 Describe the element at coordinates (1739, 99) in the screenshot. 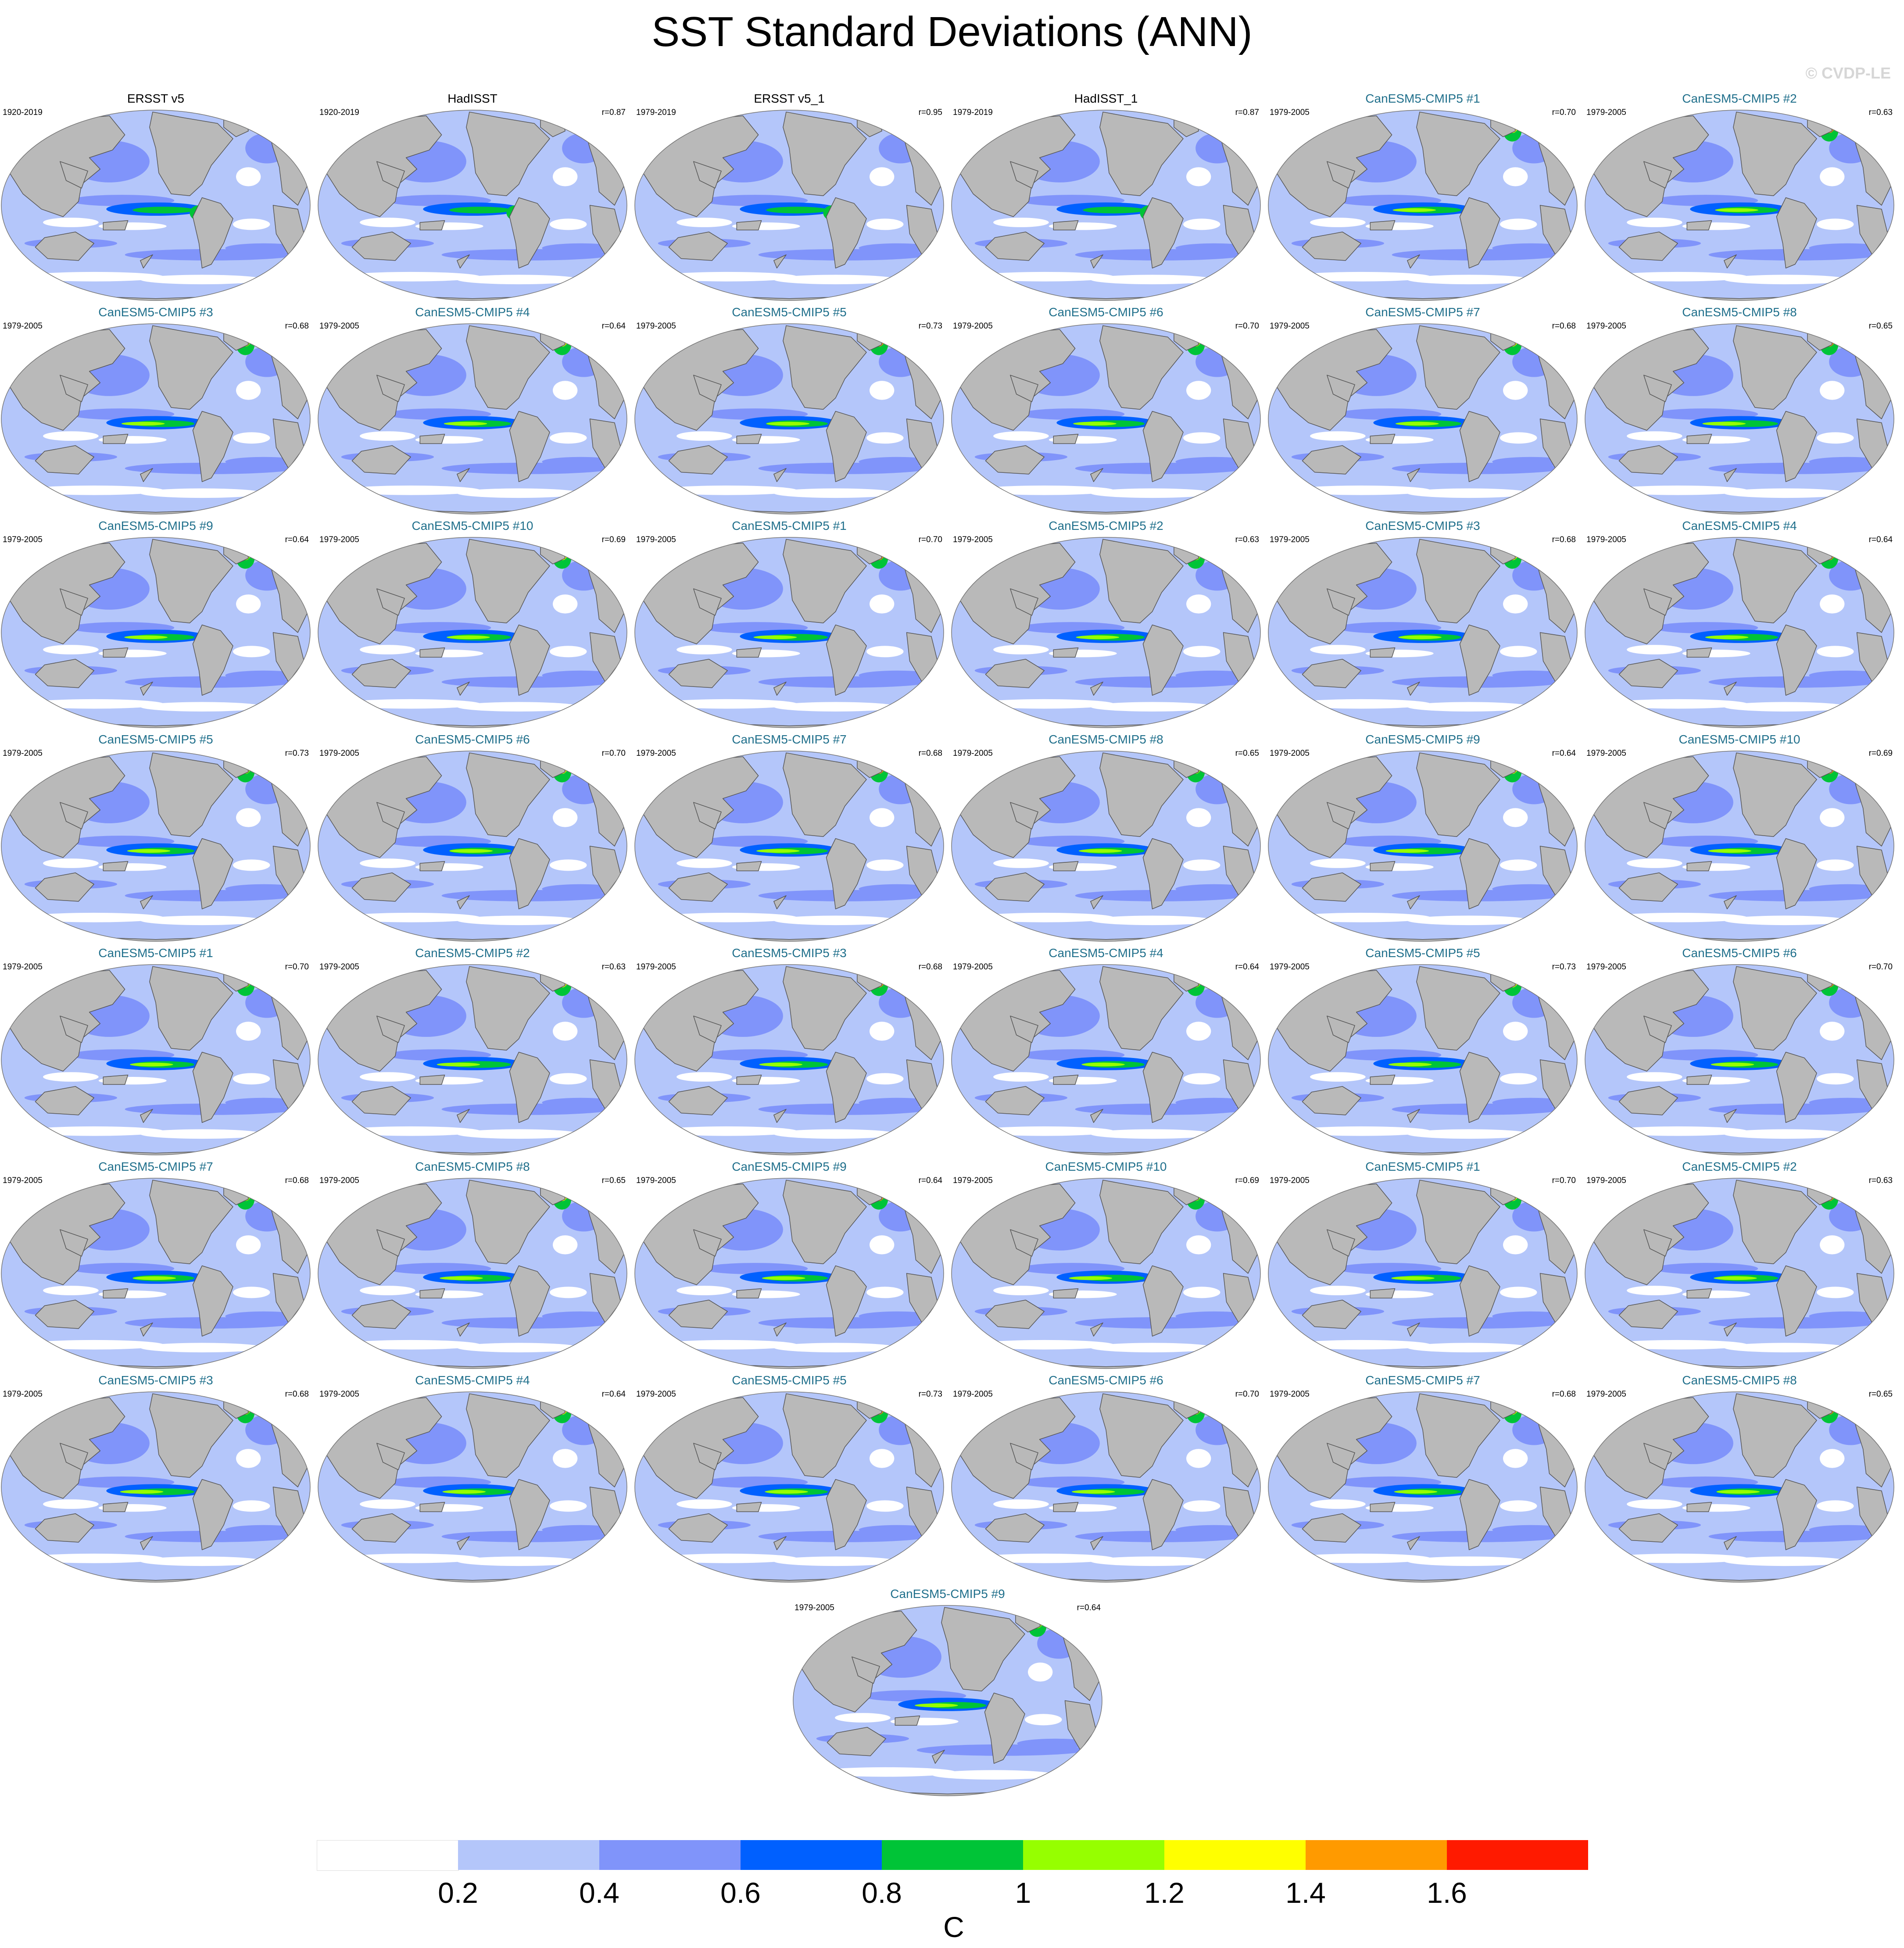

I see `panel-title: CanESM5-CMIP5 #2` at that location.